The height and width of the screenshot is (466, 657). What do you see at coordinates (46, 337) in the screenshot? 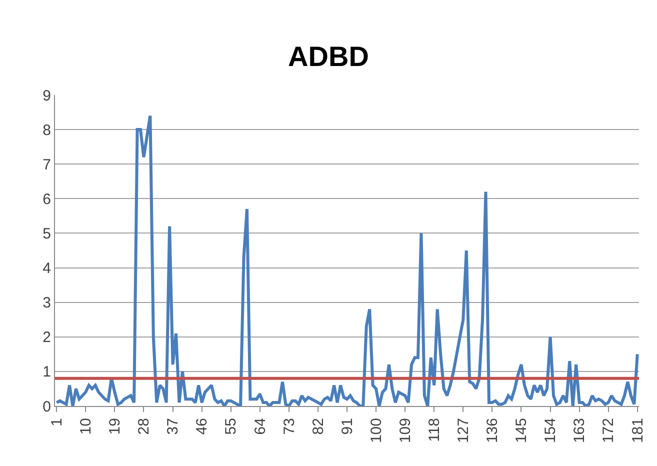
I see `y-tick-label: 2` at bounding box center [46, 337].